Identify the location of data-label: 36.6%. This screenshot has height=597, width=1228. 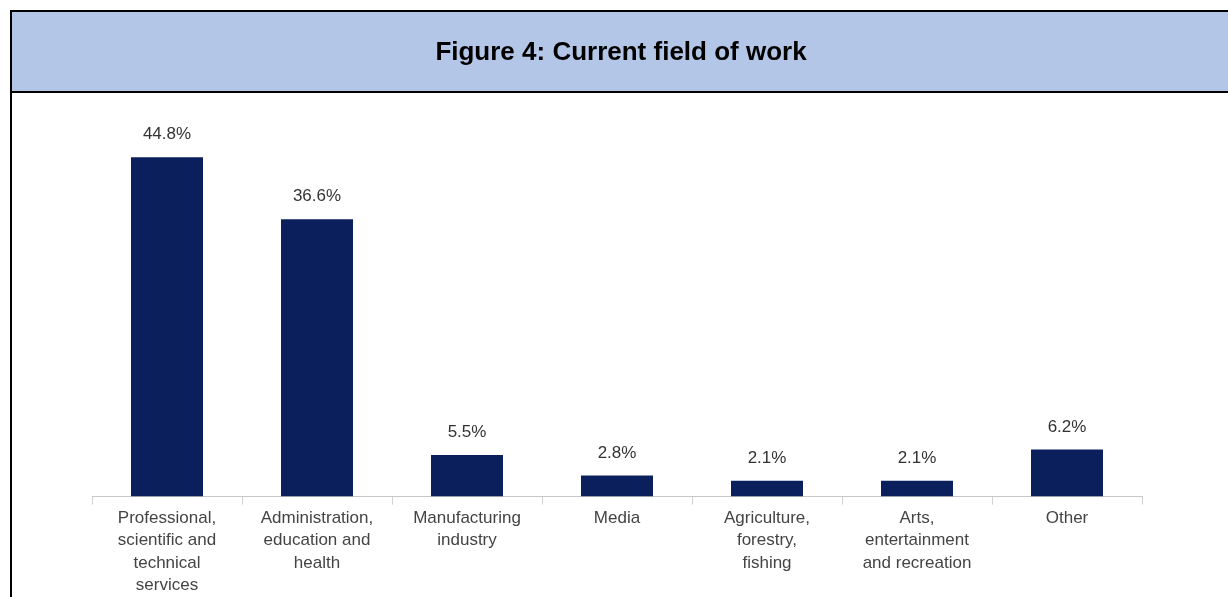
(317, 196).